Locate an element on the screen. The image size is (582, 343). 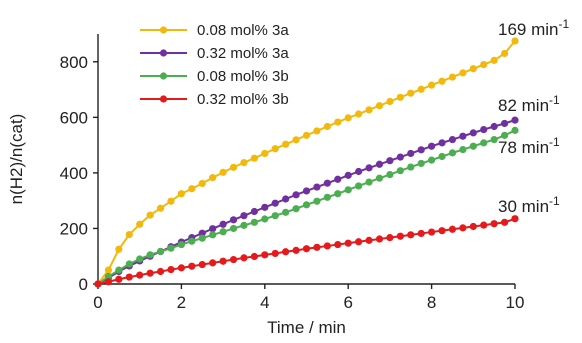
rate-annotation-value: 30 min is located at coordinates (523, 206).